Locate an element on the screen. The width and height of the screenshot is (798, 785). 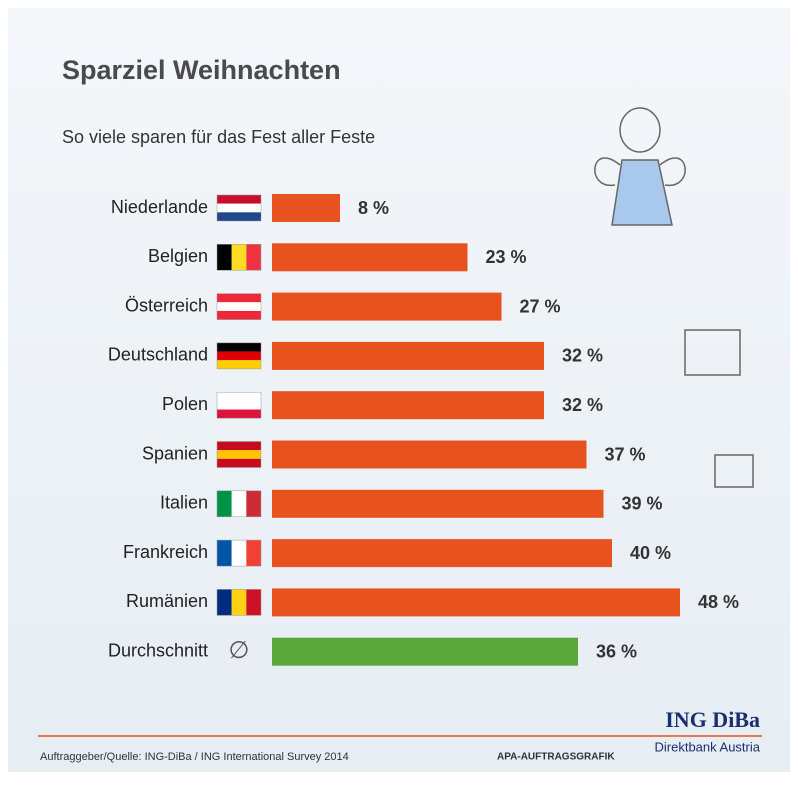
value-label: 27 % is located at coordinates (540, 306).